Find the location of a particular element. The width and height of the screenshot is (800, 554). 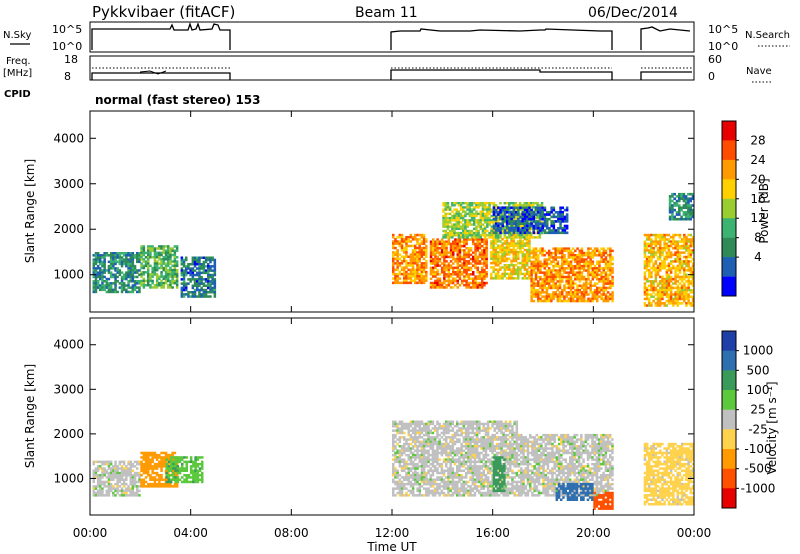

velocity-y-tick-label-0: 1000 is located at coordinates (68, 478).